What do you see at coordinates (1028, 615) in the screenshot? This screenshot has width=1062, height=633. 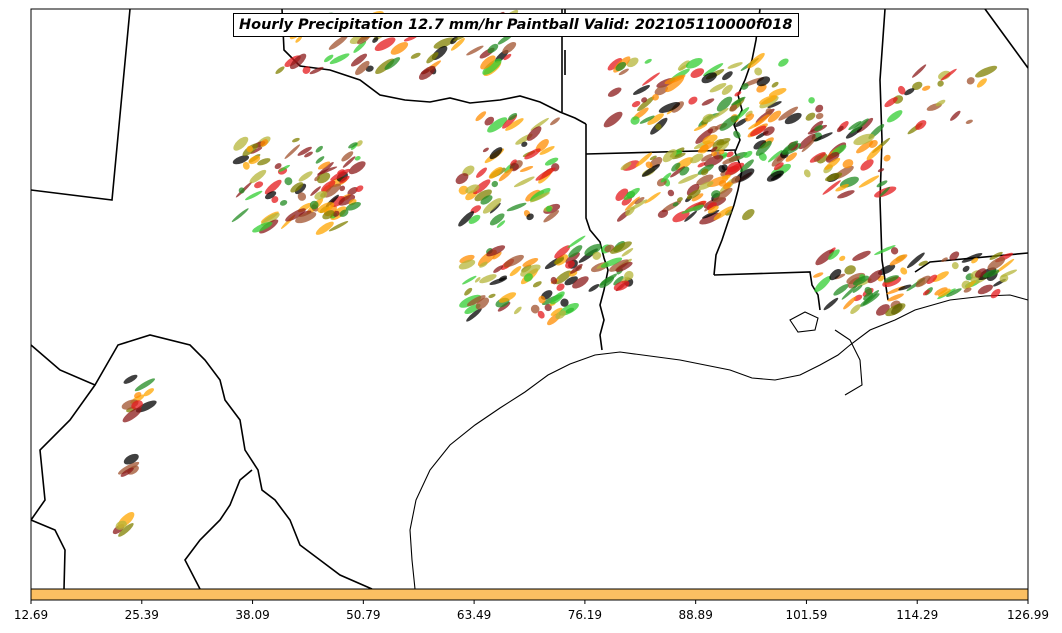 I see `colorbar-tick-label: 126.99` at bounding box center [1028, 615].